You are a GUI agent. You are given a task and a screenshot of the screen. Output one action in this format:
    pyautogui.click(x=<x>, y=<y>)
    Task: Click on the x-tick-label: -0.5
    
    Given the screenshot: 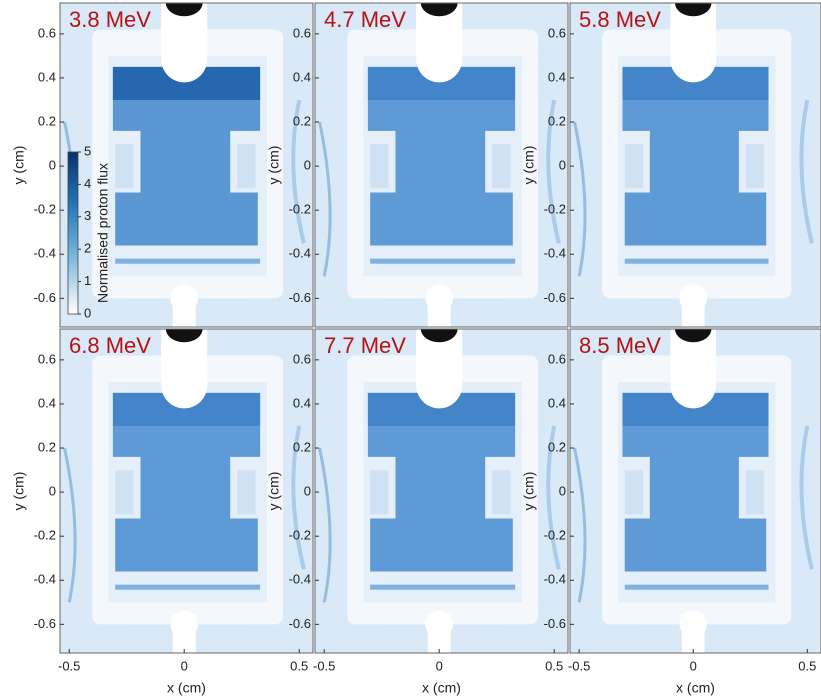 What is the action you would take?
    pyautogui.click(x=324, y=665)
    